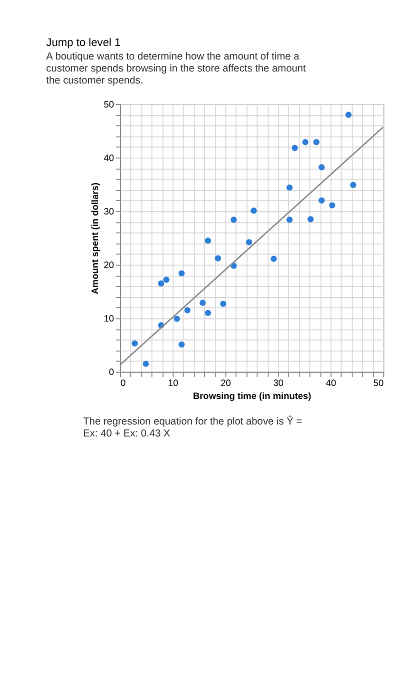  What do you see at coordinates (225, 383) in the screenshot?
I see `x-tick-label: 20` at bounding box center [225, 383].